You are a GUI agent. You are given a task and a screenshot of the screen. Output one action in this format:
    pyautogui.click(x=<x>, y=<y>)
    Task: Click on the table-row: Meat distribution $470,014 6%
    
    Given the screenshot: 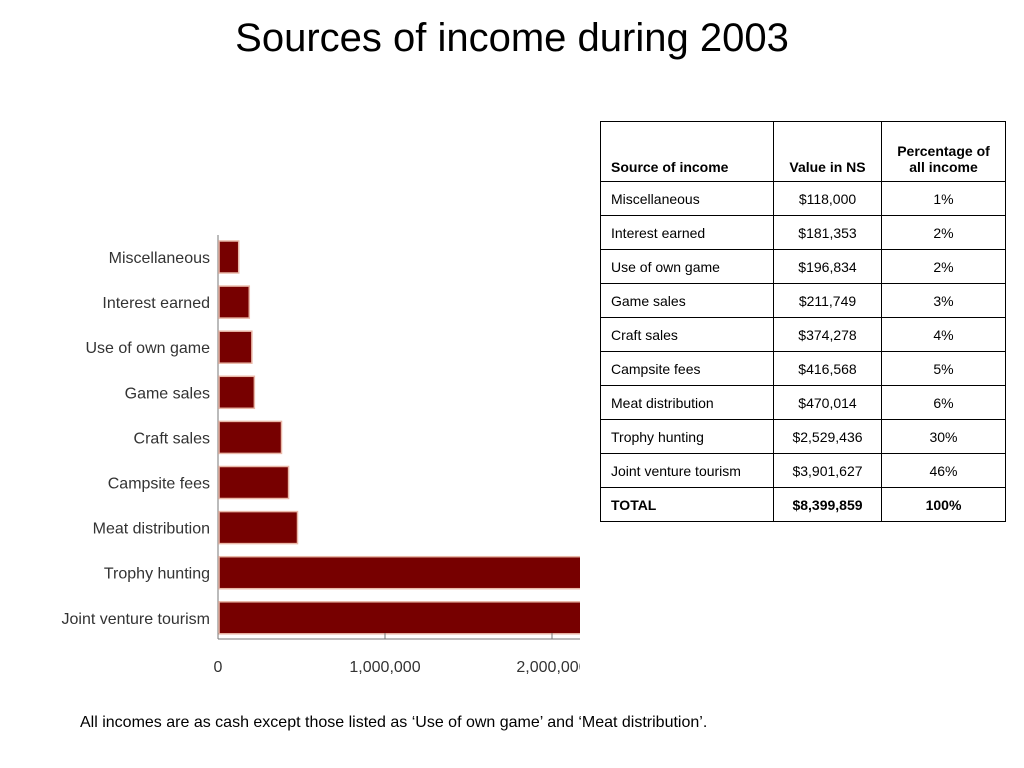 What is the action you would take?
    pyautogui.click(x=803, y=402)
    